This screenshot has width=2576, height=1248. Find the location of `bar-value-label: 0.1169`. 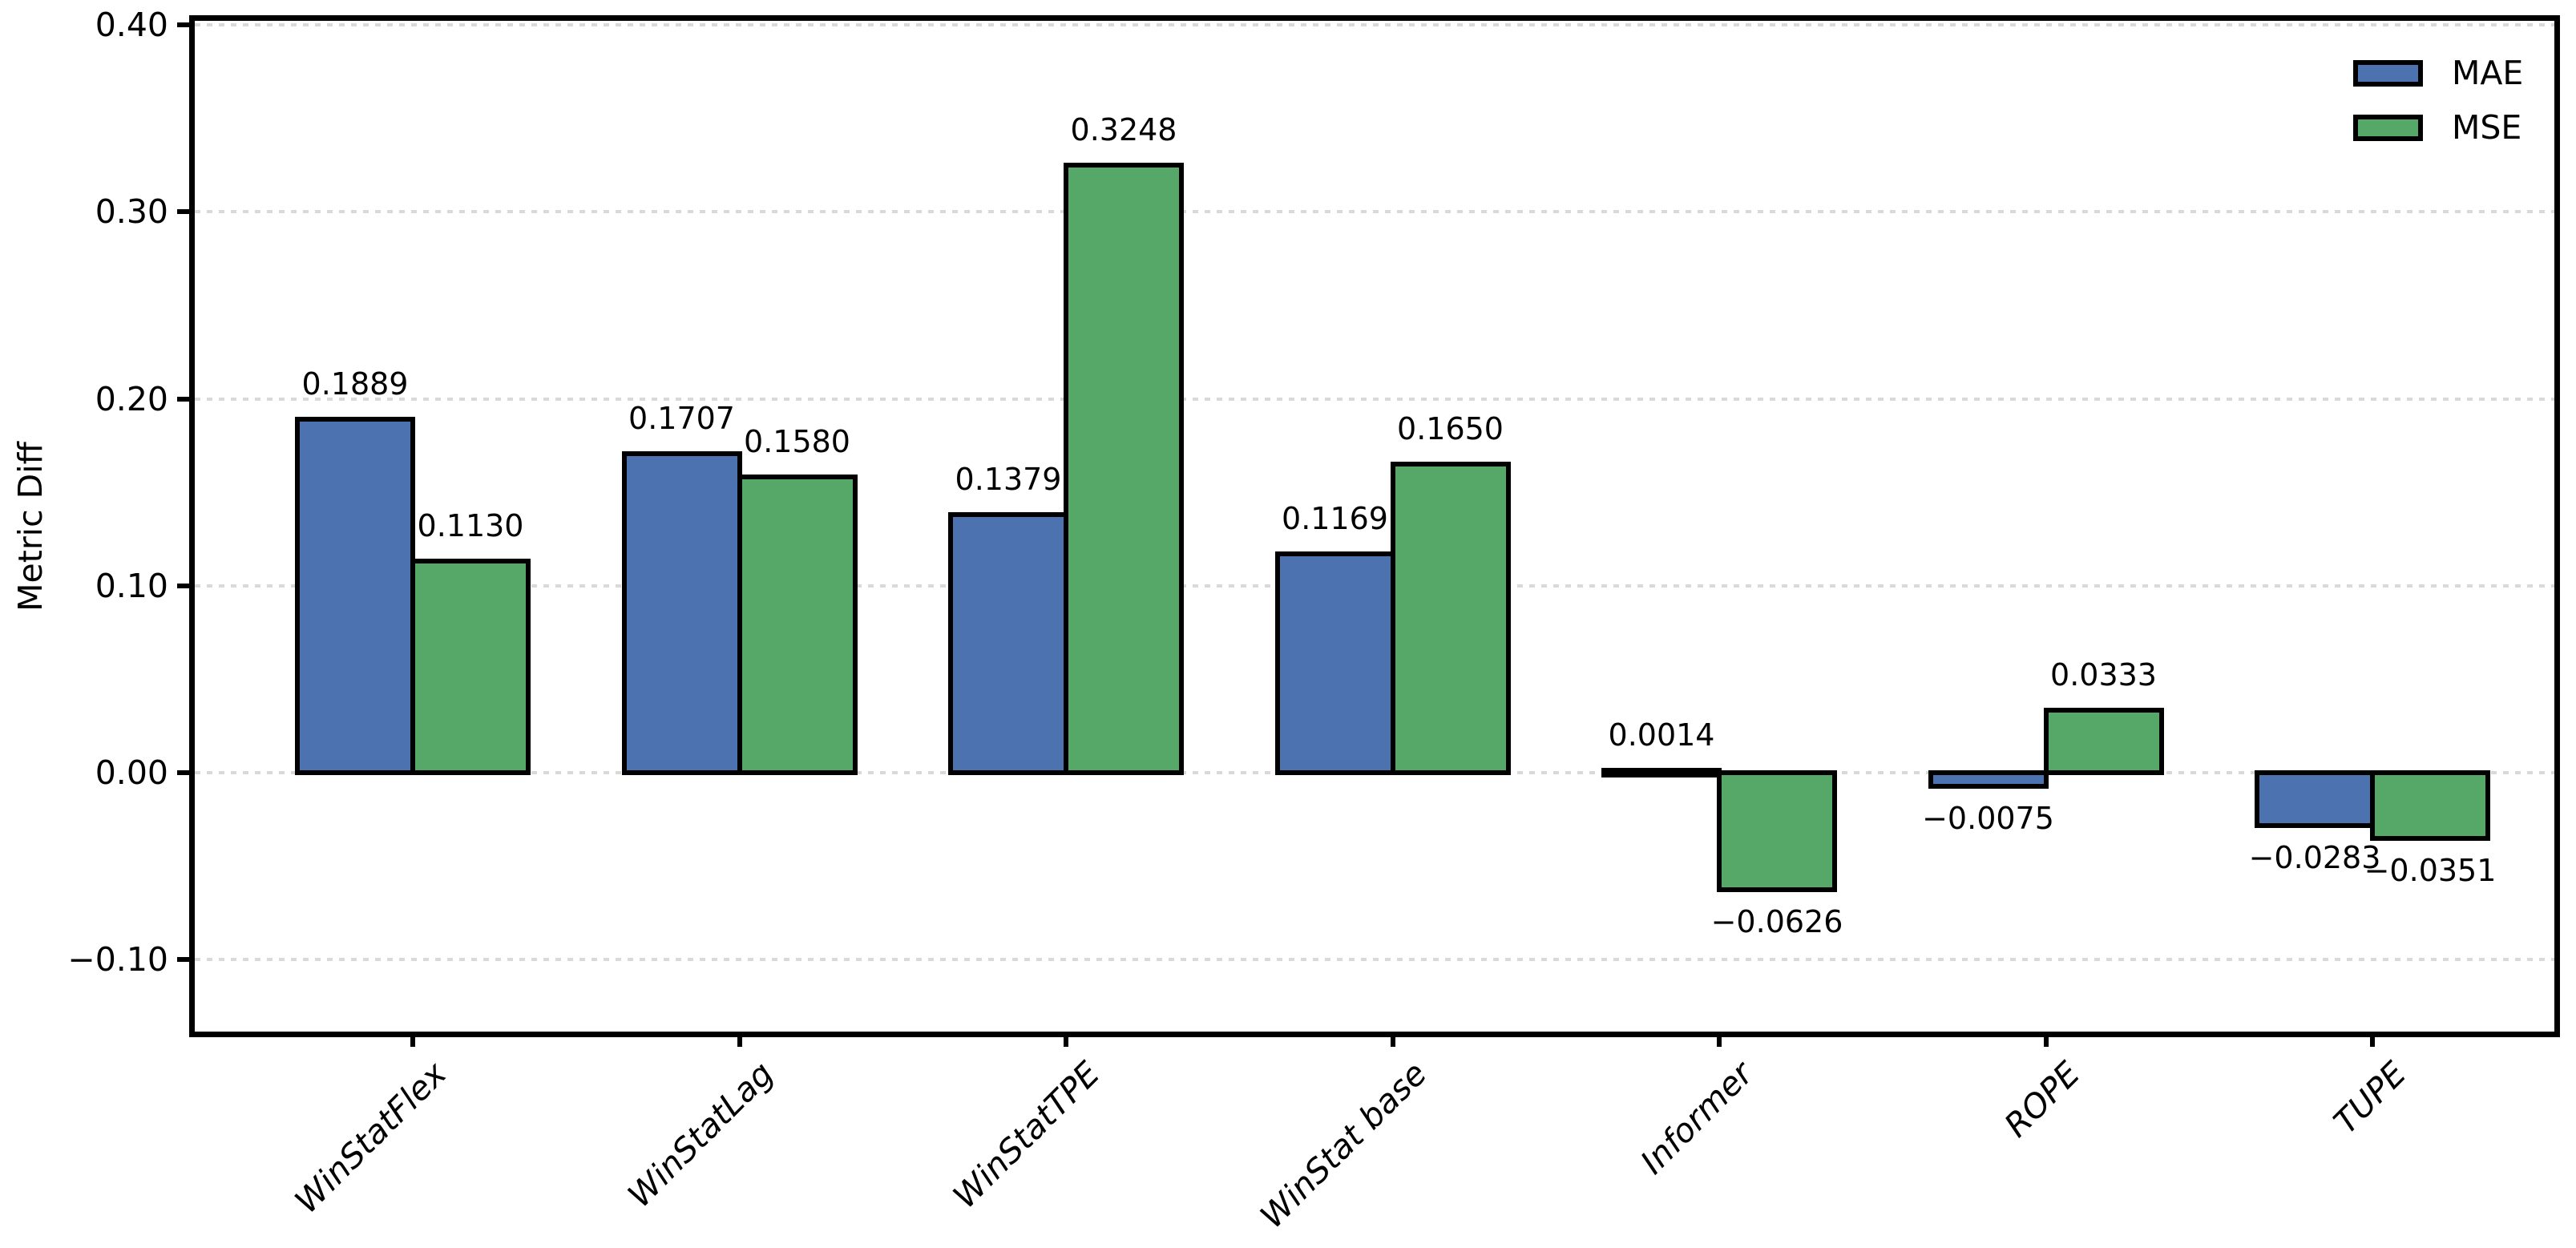

bar-value-label: 0.1169 is located at coordinates (1335, 519).